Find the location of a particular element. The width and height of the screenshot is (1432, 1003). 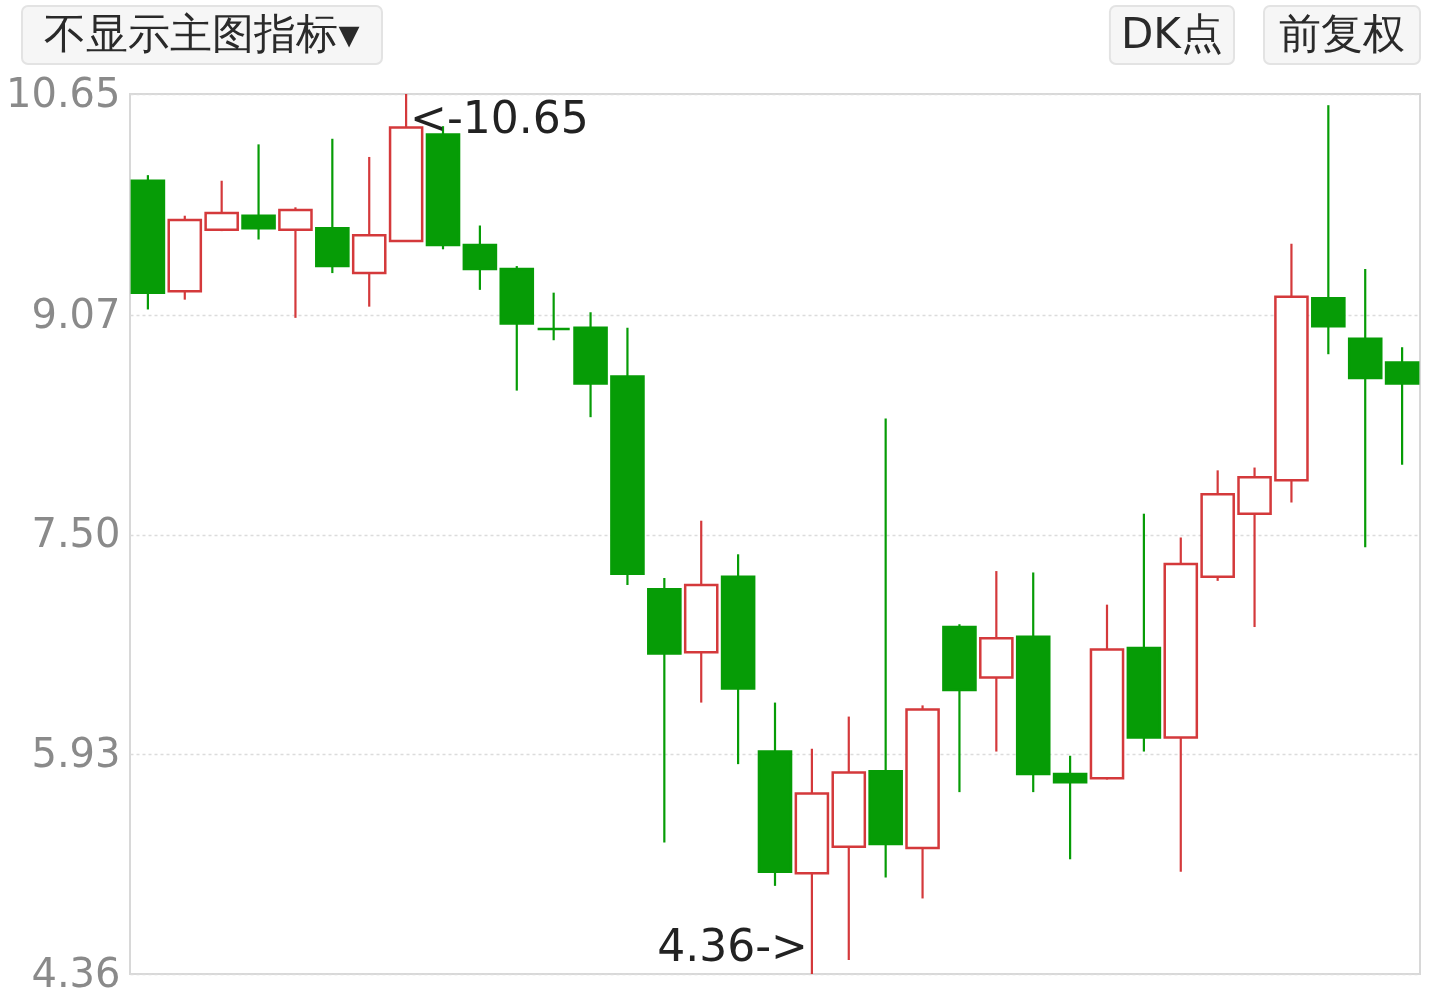

annotation: 4.36-> is located at coordinates (732, 945).